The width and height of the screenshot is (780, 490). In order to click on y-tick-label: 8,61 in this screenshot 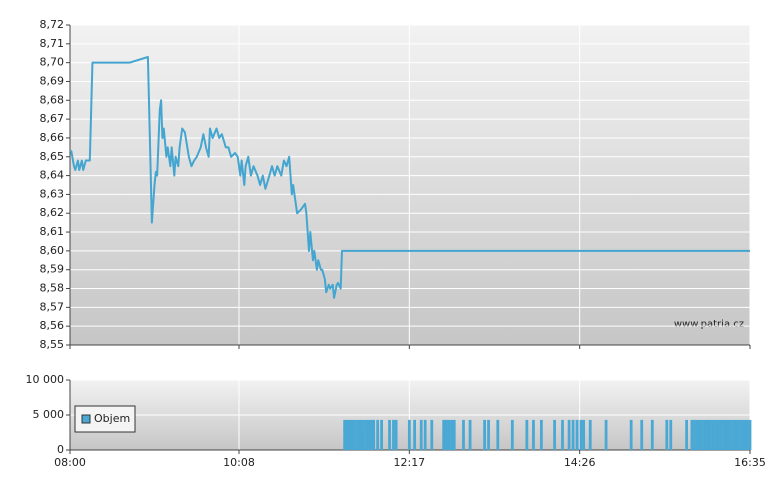, I will do `click(52, 231)`.